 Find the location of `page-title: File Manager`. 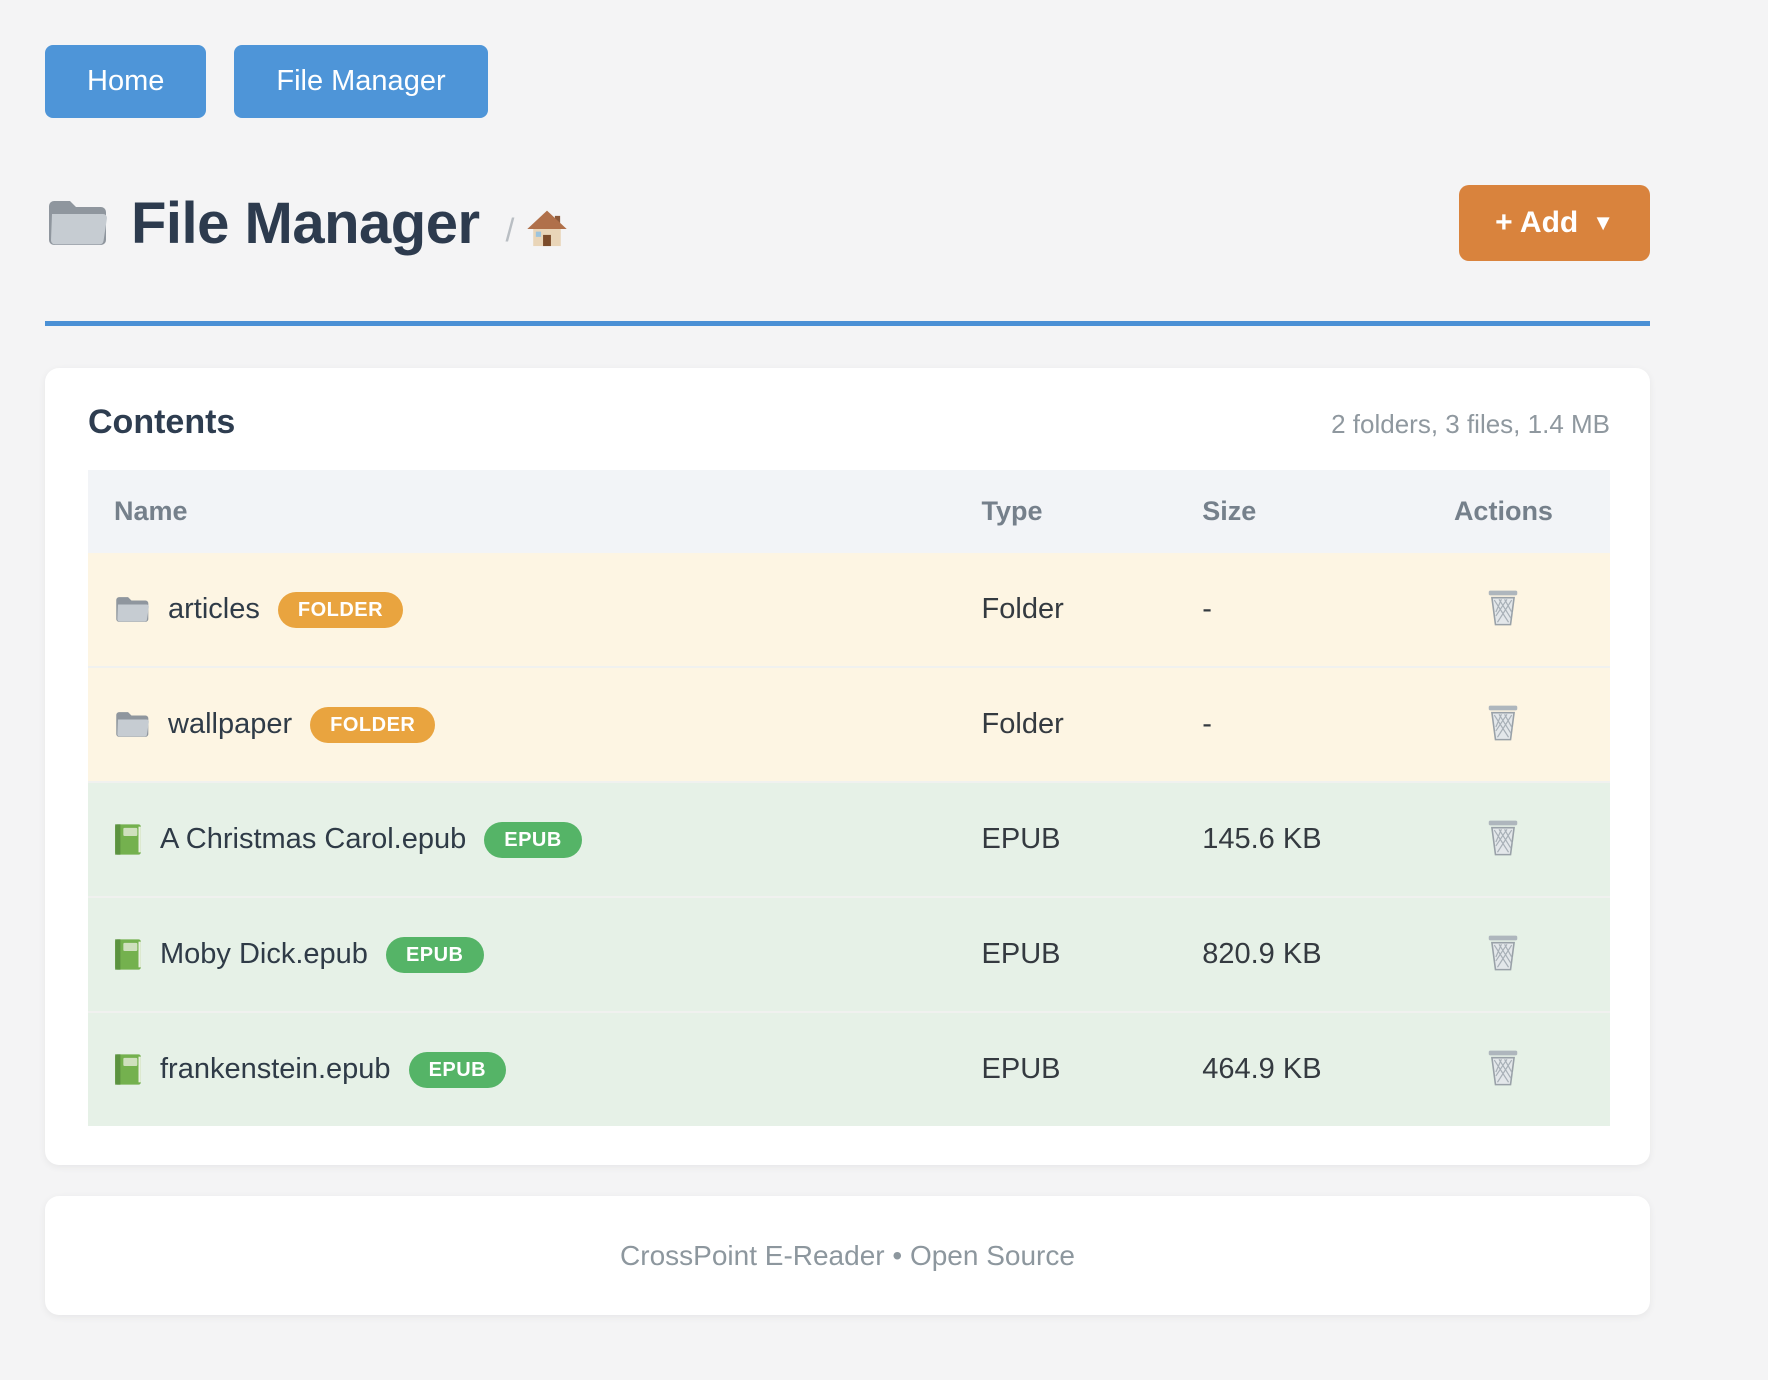

page-title: File Manager is located at coordinates (305, 223).